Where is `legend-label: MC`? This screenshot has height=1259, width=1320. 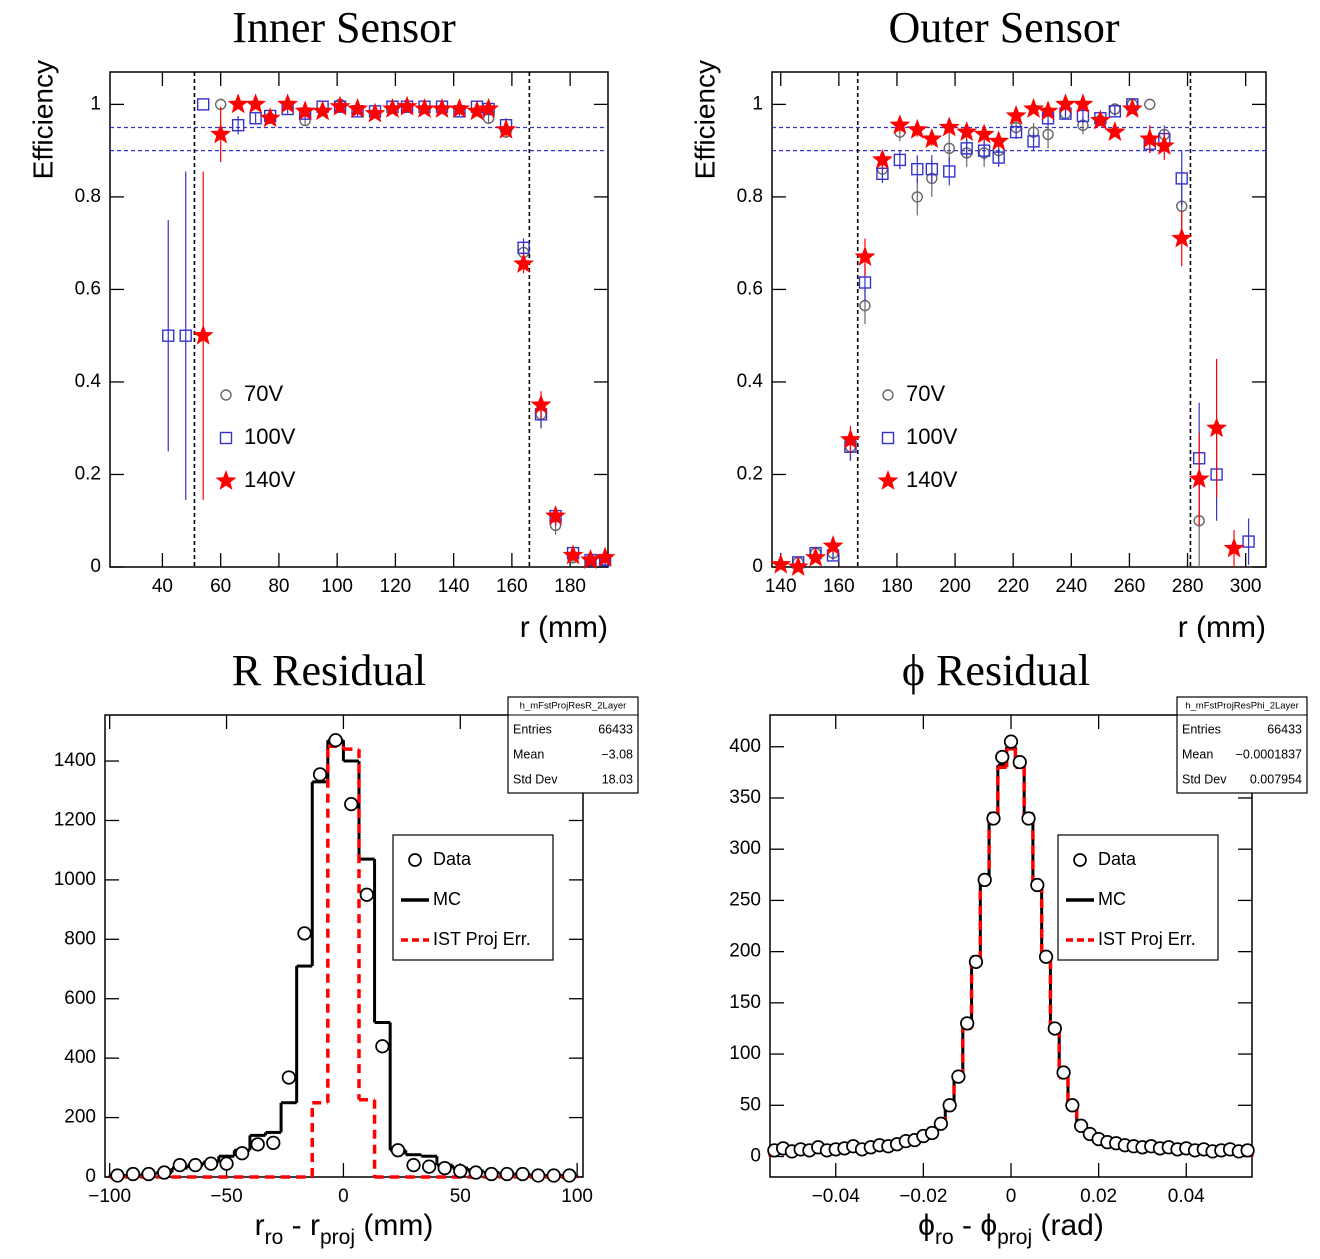 legend-label: MC is located at coordinates (447, 899).